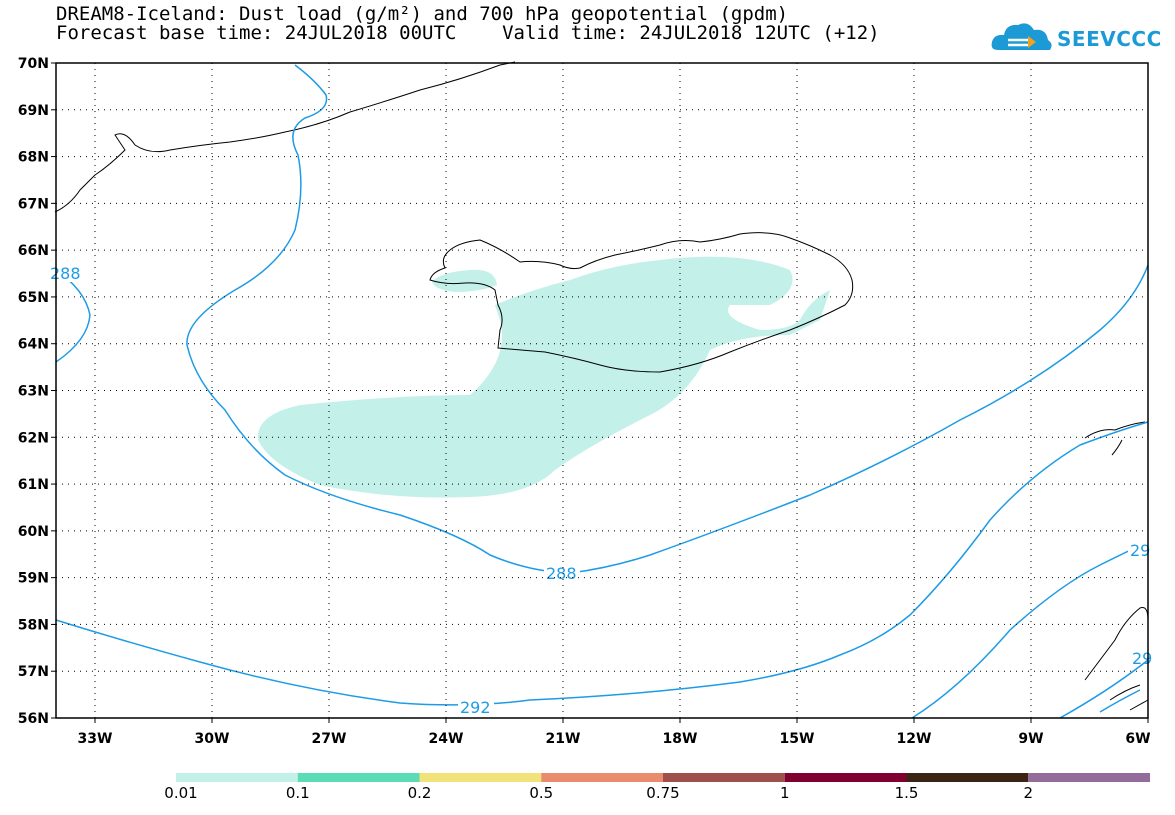 This screenshot has height=815, width=1175. What do you see at coordinates (329, 739) in the screenshot?
I see `lon-label: 27W` at bounding box center [329, 739].